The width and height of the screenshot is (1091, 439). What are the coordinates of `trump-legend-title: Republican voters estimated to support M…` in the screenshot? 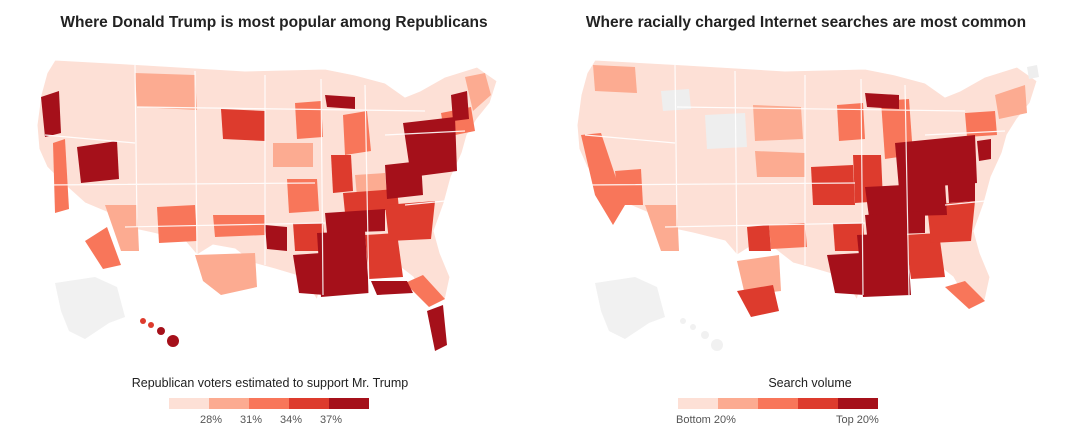 It's located at (270, 383).